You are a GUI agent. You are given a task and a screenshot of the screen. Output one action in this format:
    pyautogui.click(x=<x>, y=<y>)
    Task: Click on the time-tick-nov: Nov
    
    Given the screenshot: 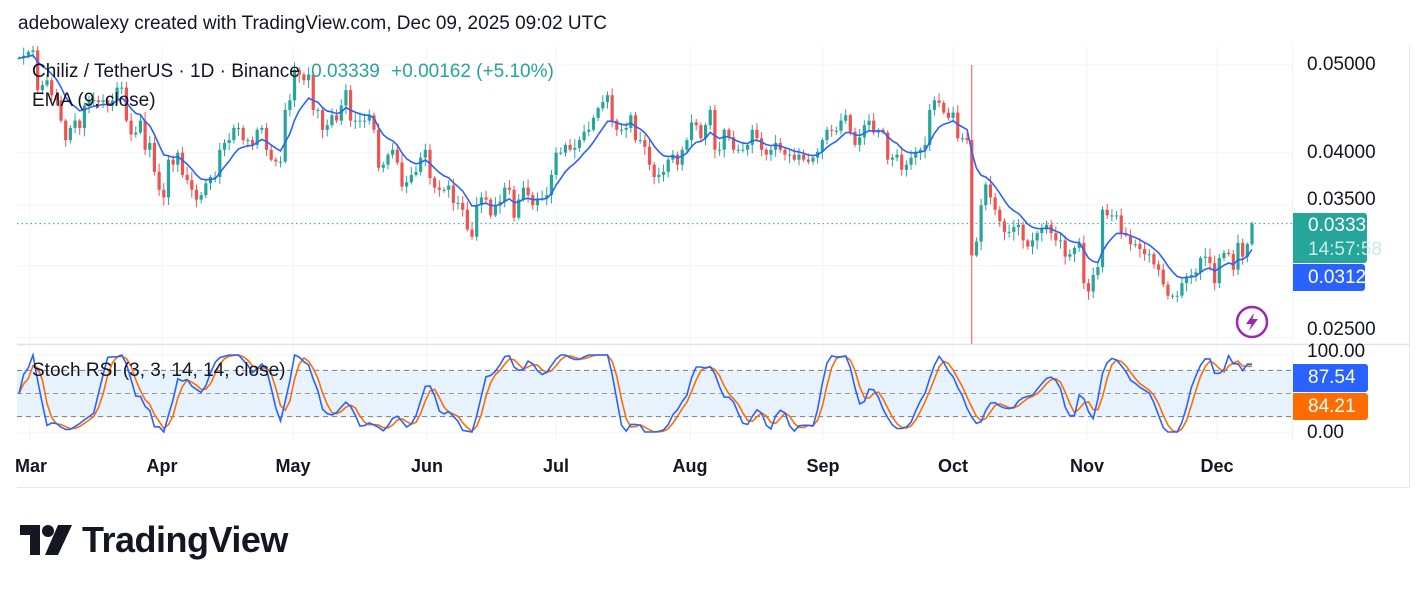 What is the action you would take?
    pyautogui.click(x=1087, y=466)
    